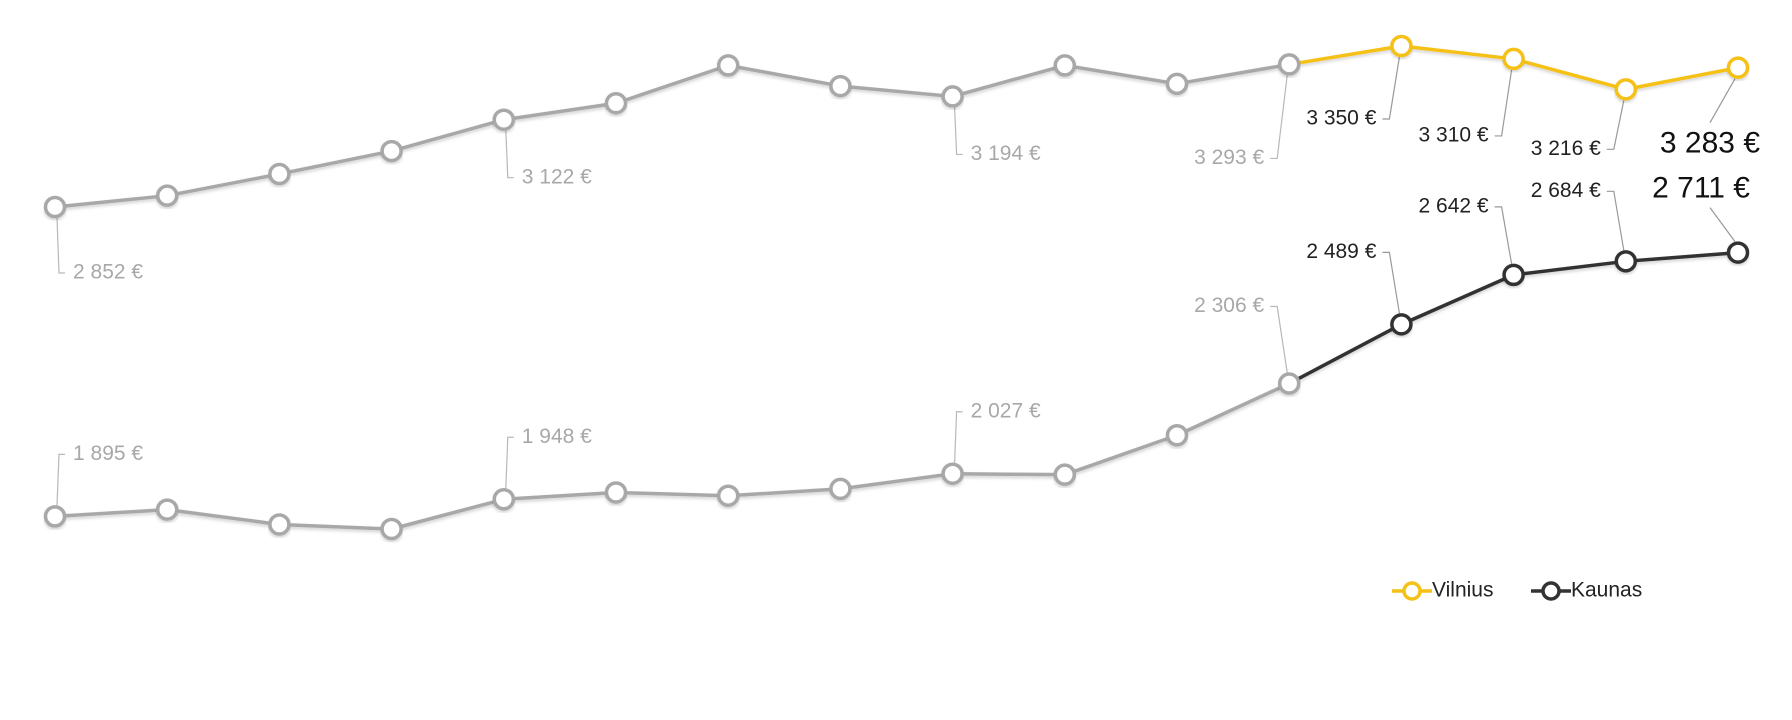 This screenshot has width=1792, height=720. I want to click on legend-label: Kaunas, so click(1606, 590).